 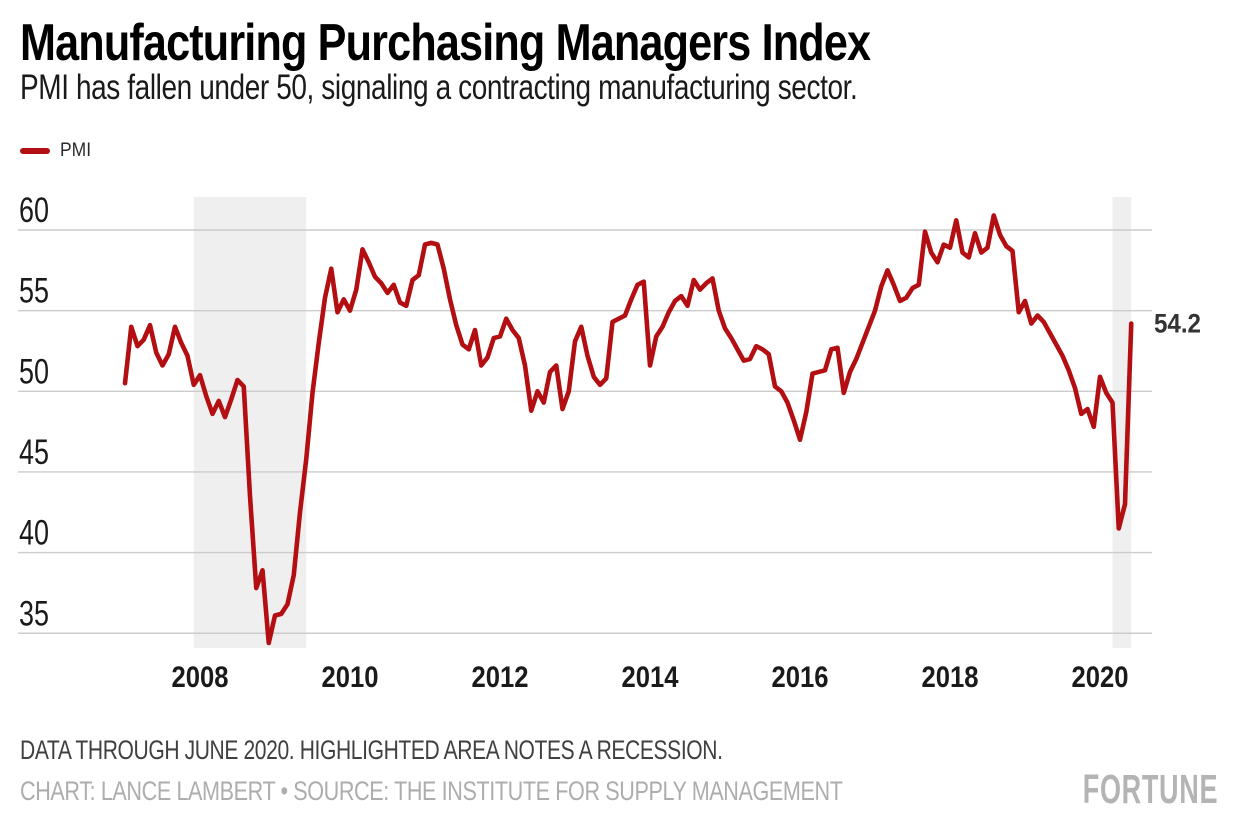 I want to click on legend: PMI, so click(x=57, y=150).